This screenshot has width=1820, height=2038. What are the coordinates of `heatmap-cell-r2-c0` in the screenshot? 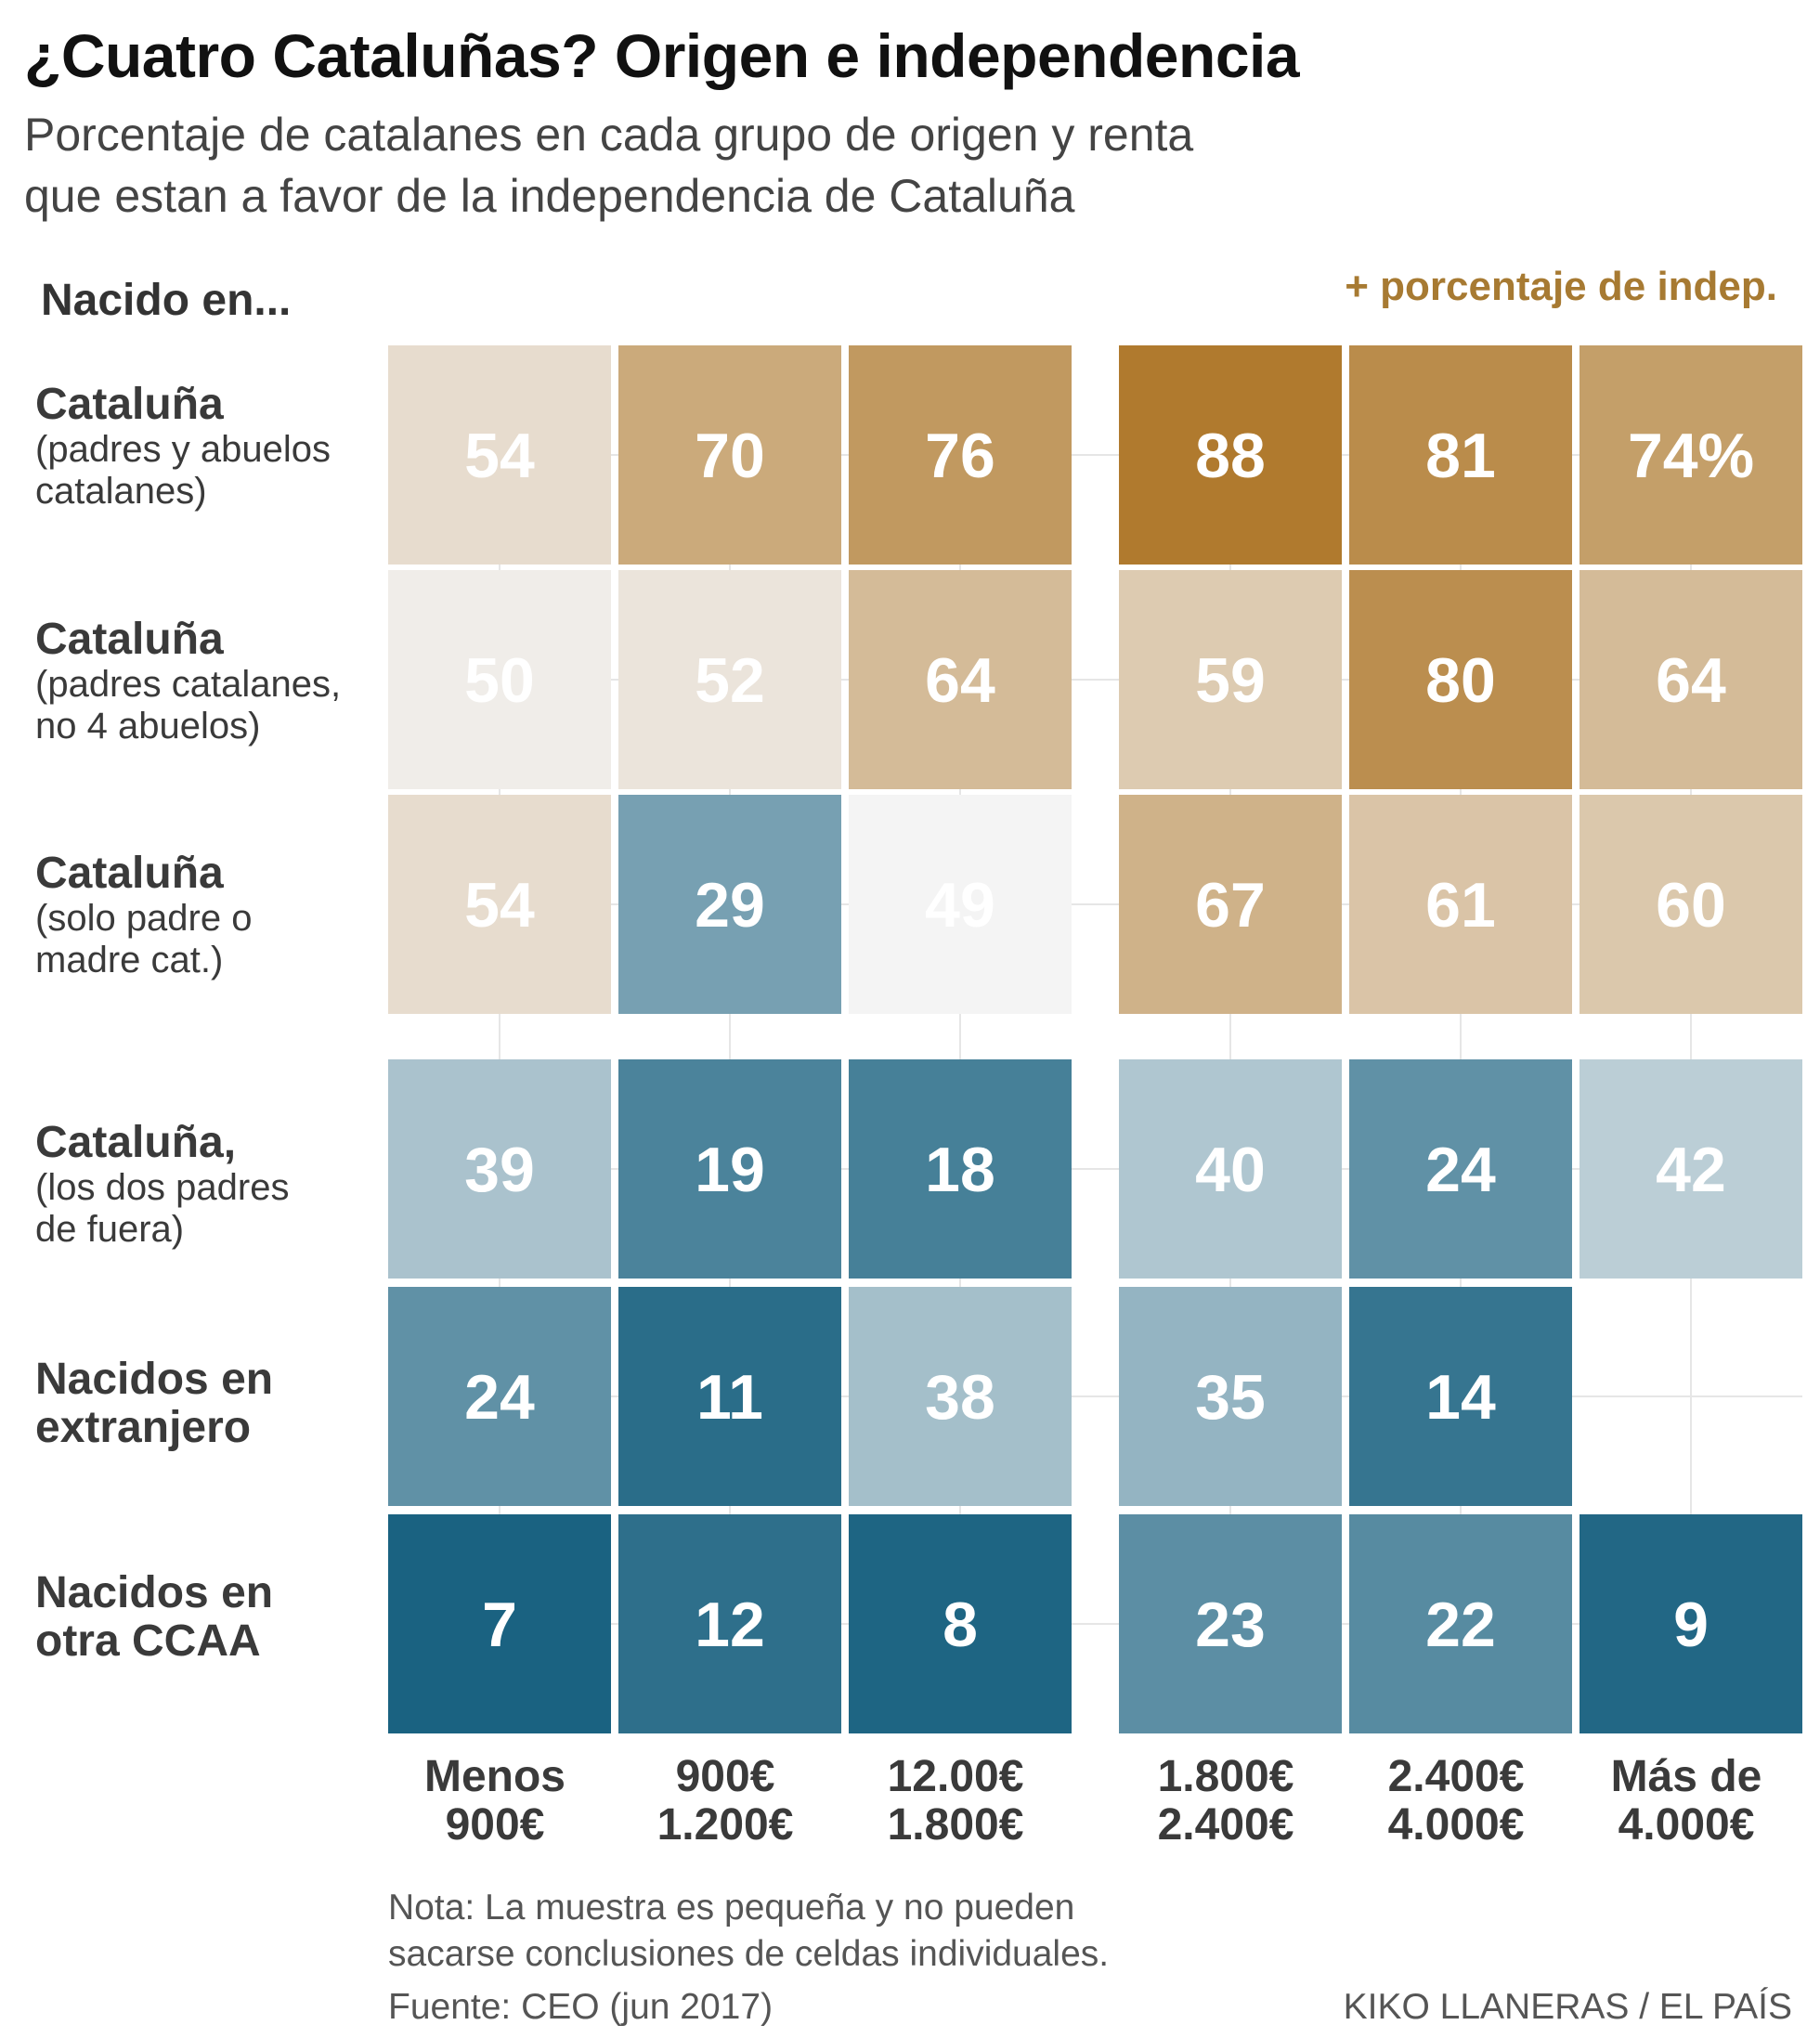 It's located at (499, 905).